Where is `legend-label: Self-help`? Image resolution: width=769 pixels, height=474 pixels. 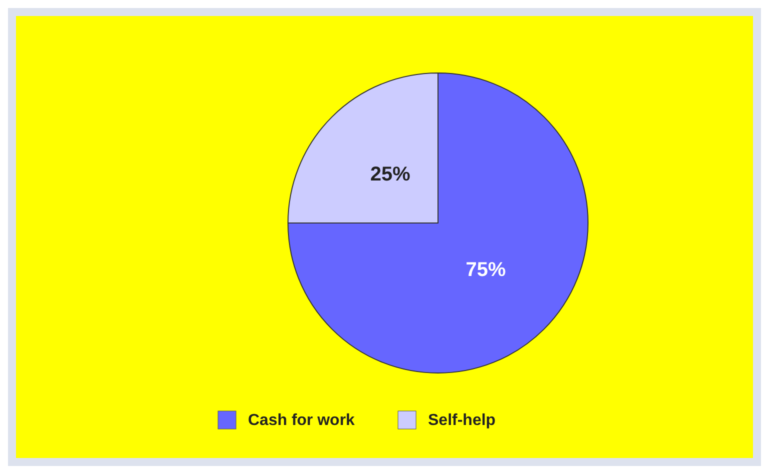
legend-label: Self-help is located at coordinates (462, 420).